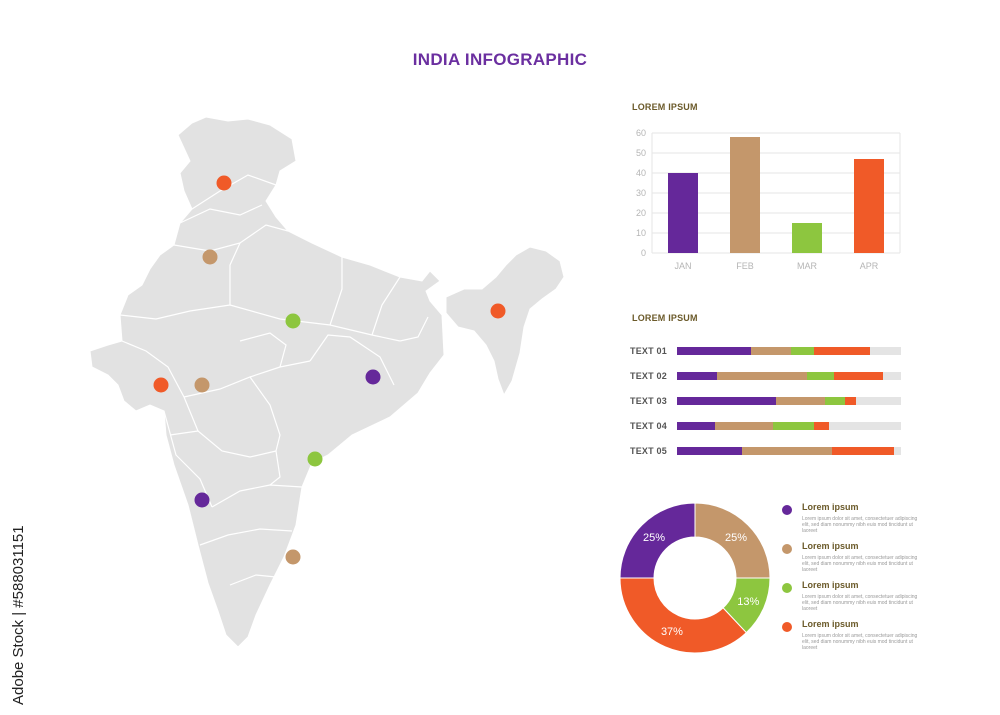 The image size is (1000, 715). Describe the element at coordinates (641, 233) in the screenshot. I see `y-tick-label: 10` at that location.